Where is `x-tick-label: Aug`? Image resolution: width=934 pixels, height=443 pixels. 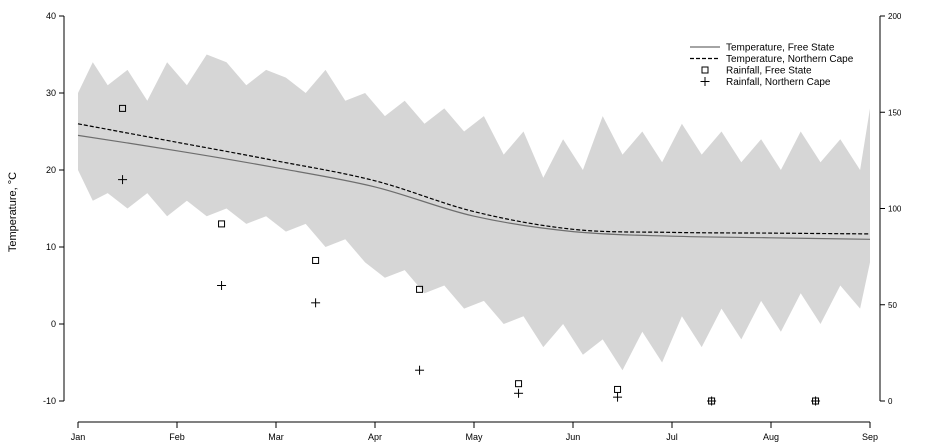 x-tick-label: Aug is located at coordinates (771, 437).